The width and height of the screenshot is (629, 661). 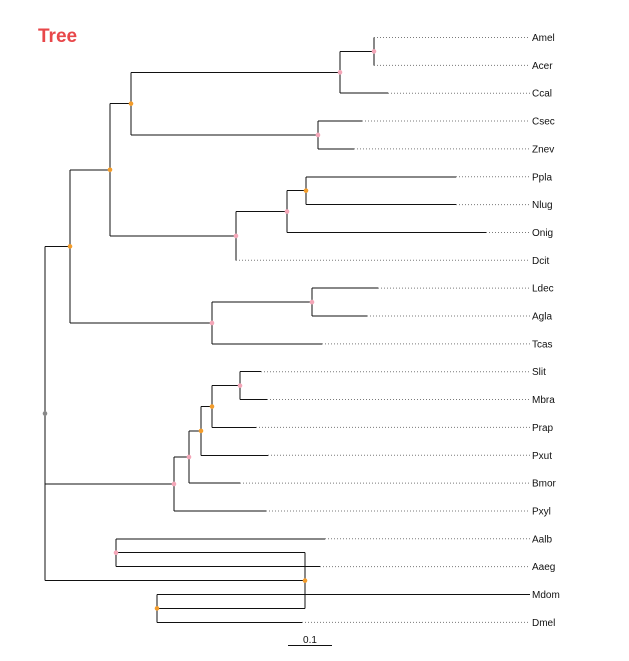 What do you see at coordinates (542, 177) in the screenshot?
I see `leaf-label-ppla: Ppla` at bounding box center [542, 177].